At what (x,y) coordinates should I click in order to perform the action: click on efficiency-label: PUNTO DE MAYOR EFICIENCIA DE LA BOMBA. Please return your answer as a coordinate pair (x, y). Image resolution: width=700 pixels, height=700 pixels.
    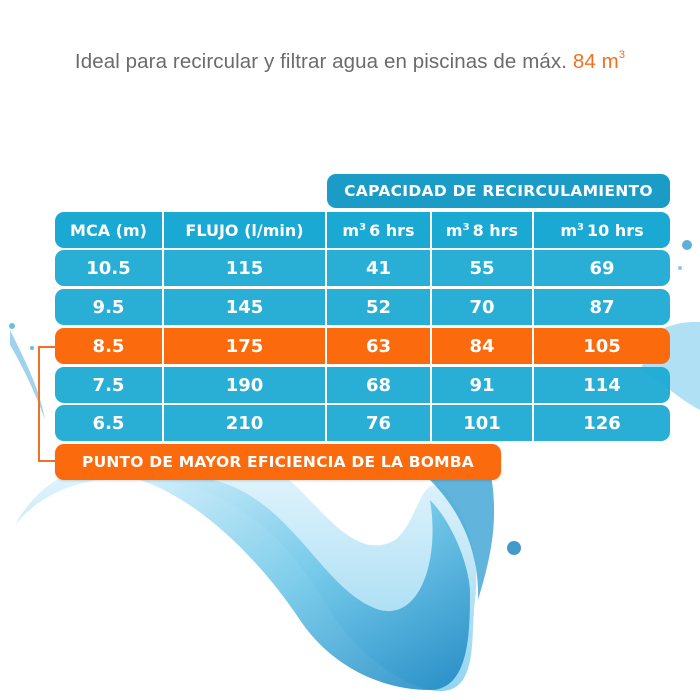
    Looking at the image, I should click on (278, 462).